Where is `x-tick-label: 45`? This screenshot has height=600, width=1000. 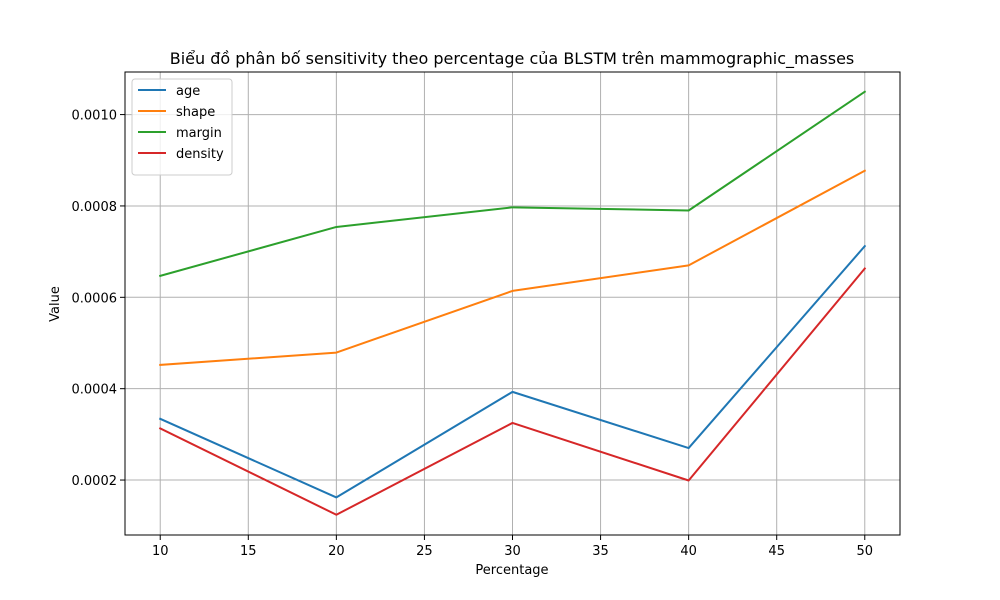
x-tick-label: 45 is located at coordinates (776, 551).